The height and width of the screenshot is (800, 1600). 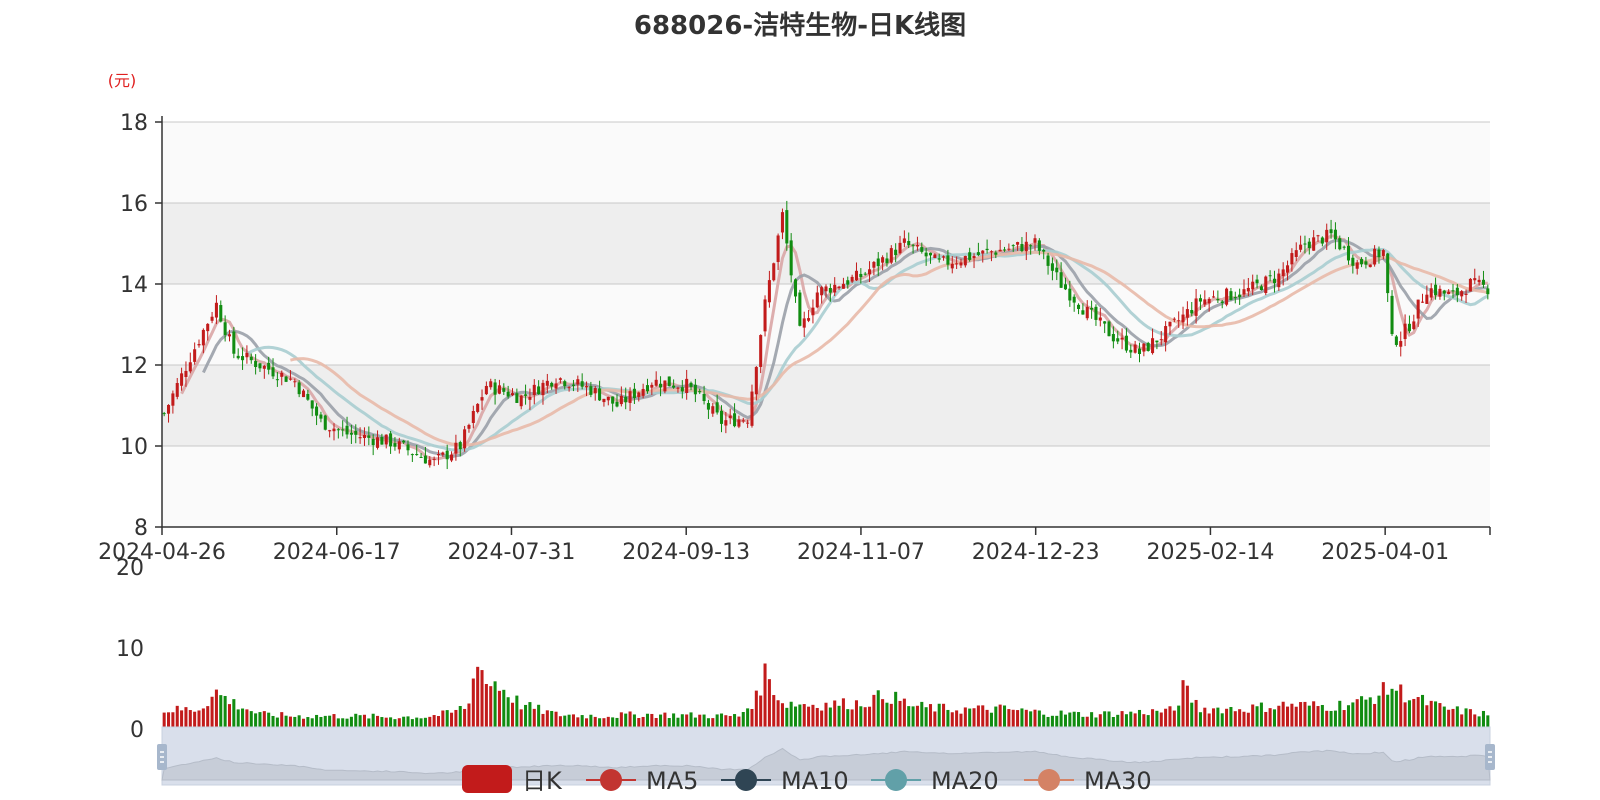 What do you see at coordinates (642, 781) in the screenshot?
I see `legend-item-ma5: MA5` at bounding box center [642, 781].